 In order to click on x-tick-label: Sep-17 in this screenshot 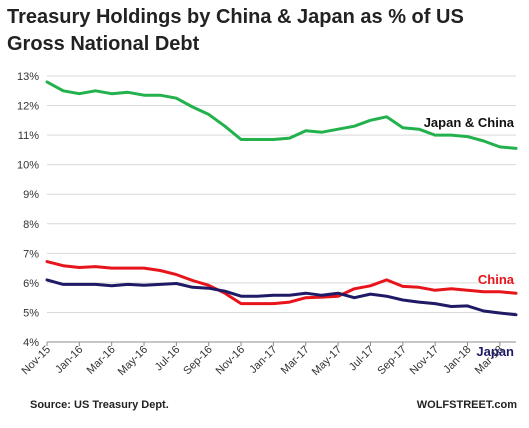, I will do `click(392, 361)`.